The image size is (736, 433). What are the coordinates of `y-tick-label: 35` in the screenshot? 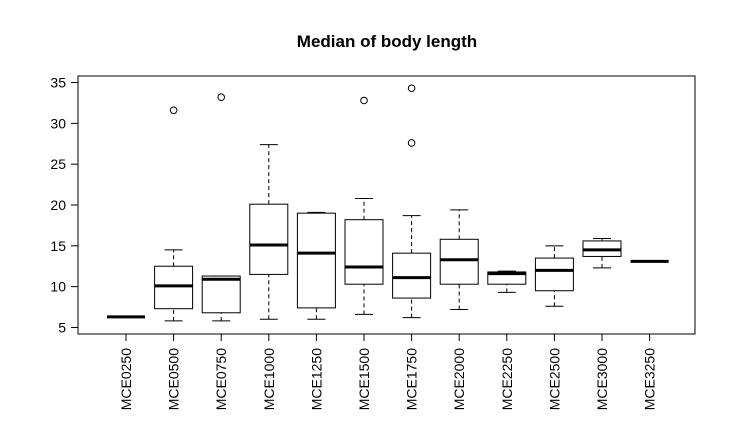 It's located at (58, 83).